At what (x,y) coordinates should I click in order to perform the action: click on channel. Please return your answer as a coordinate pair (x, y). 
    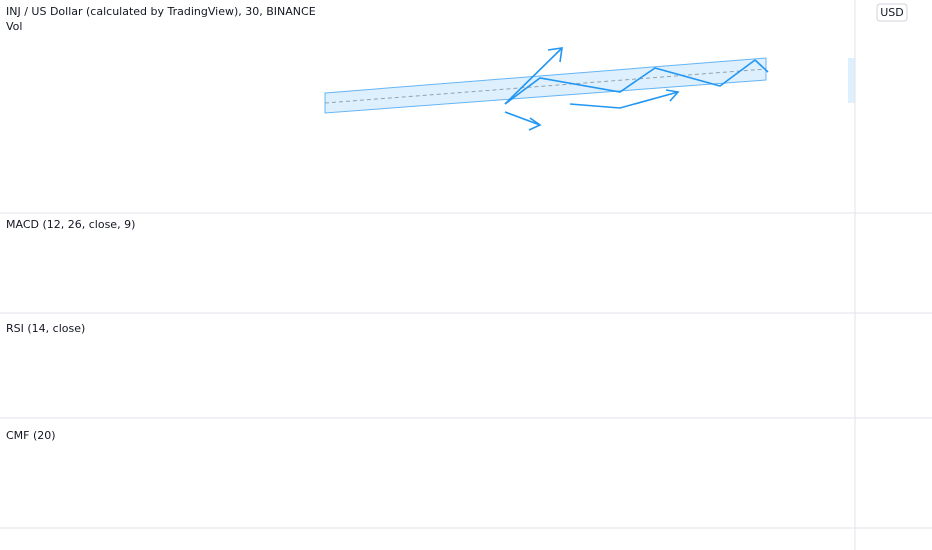
    Looking at the image, I should click on (545, 85).